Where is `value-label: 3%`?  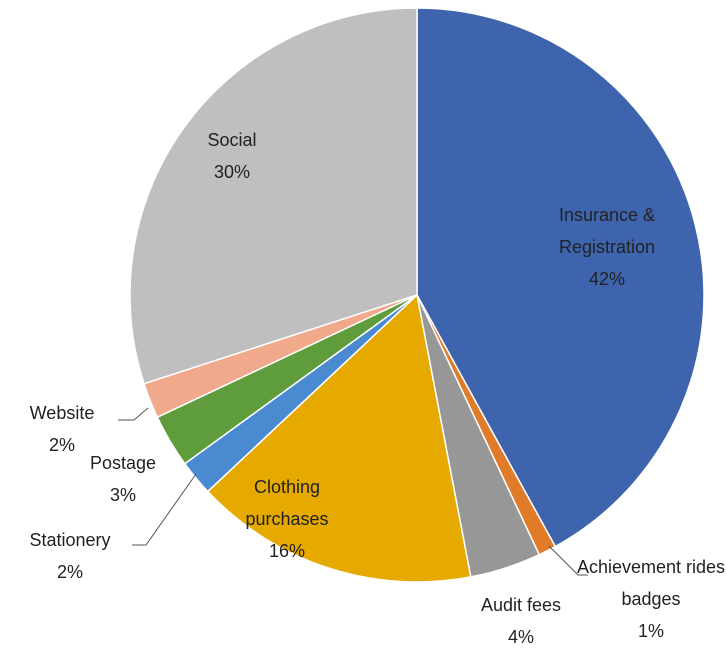
value-label: 3% is located at coordinates (122, 495).